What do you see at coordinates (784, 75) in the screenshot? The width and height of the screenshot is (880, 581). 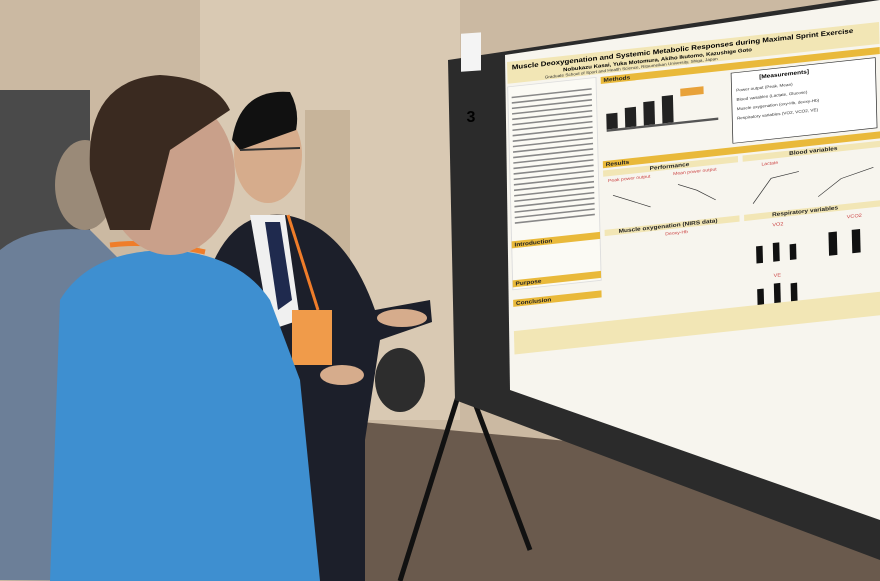 I see `measurements-title: [Measurements]` at bounding box center [784, 75].